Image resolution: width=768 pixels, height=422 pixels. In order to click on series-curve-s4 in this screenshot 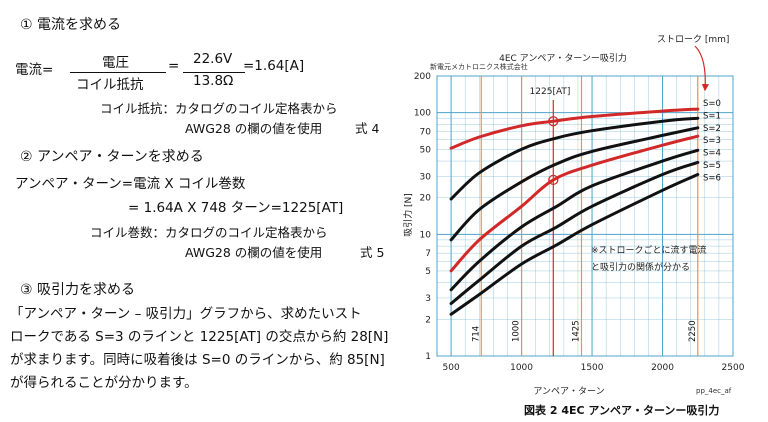, I will do `click(574, 220)`.